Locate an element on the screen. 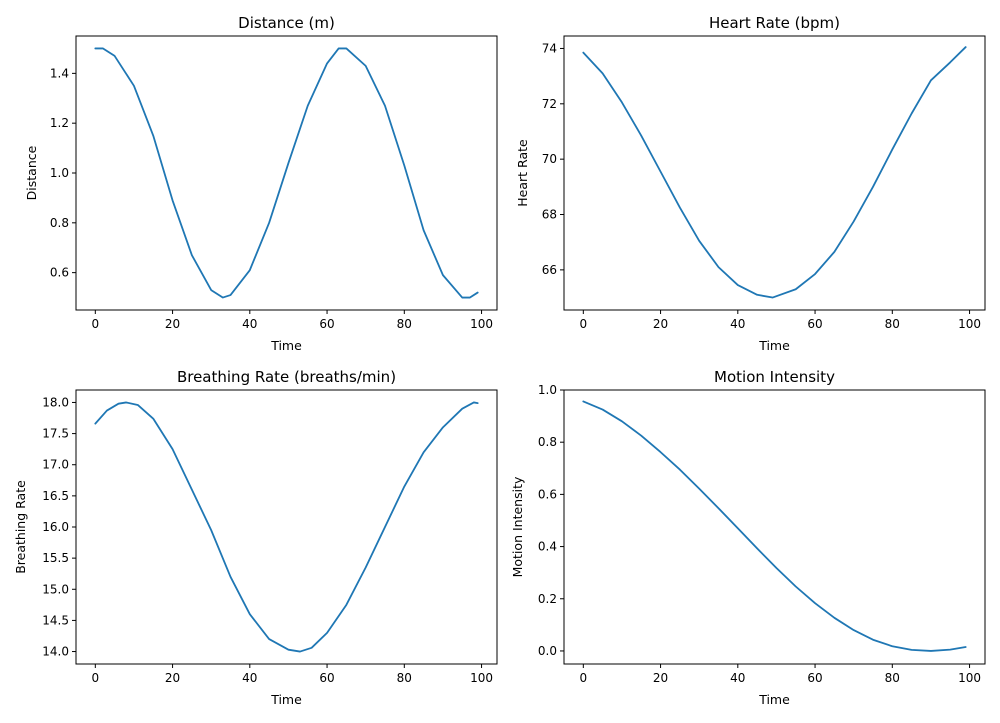 This screenshot has width=1000, height=723. y-axis-label-4: Motion Intensity is located at coordinates (517, 526).